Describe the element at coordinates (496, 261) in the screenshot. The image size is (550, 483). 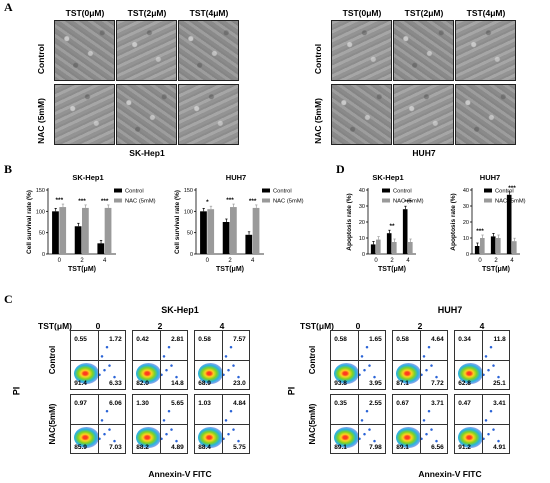
I see `x-tick-label: 2` at that location.